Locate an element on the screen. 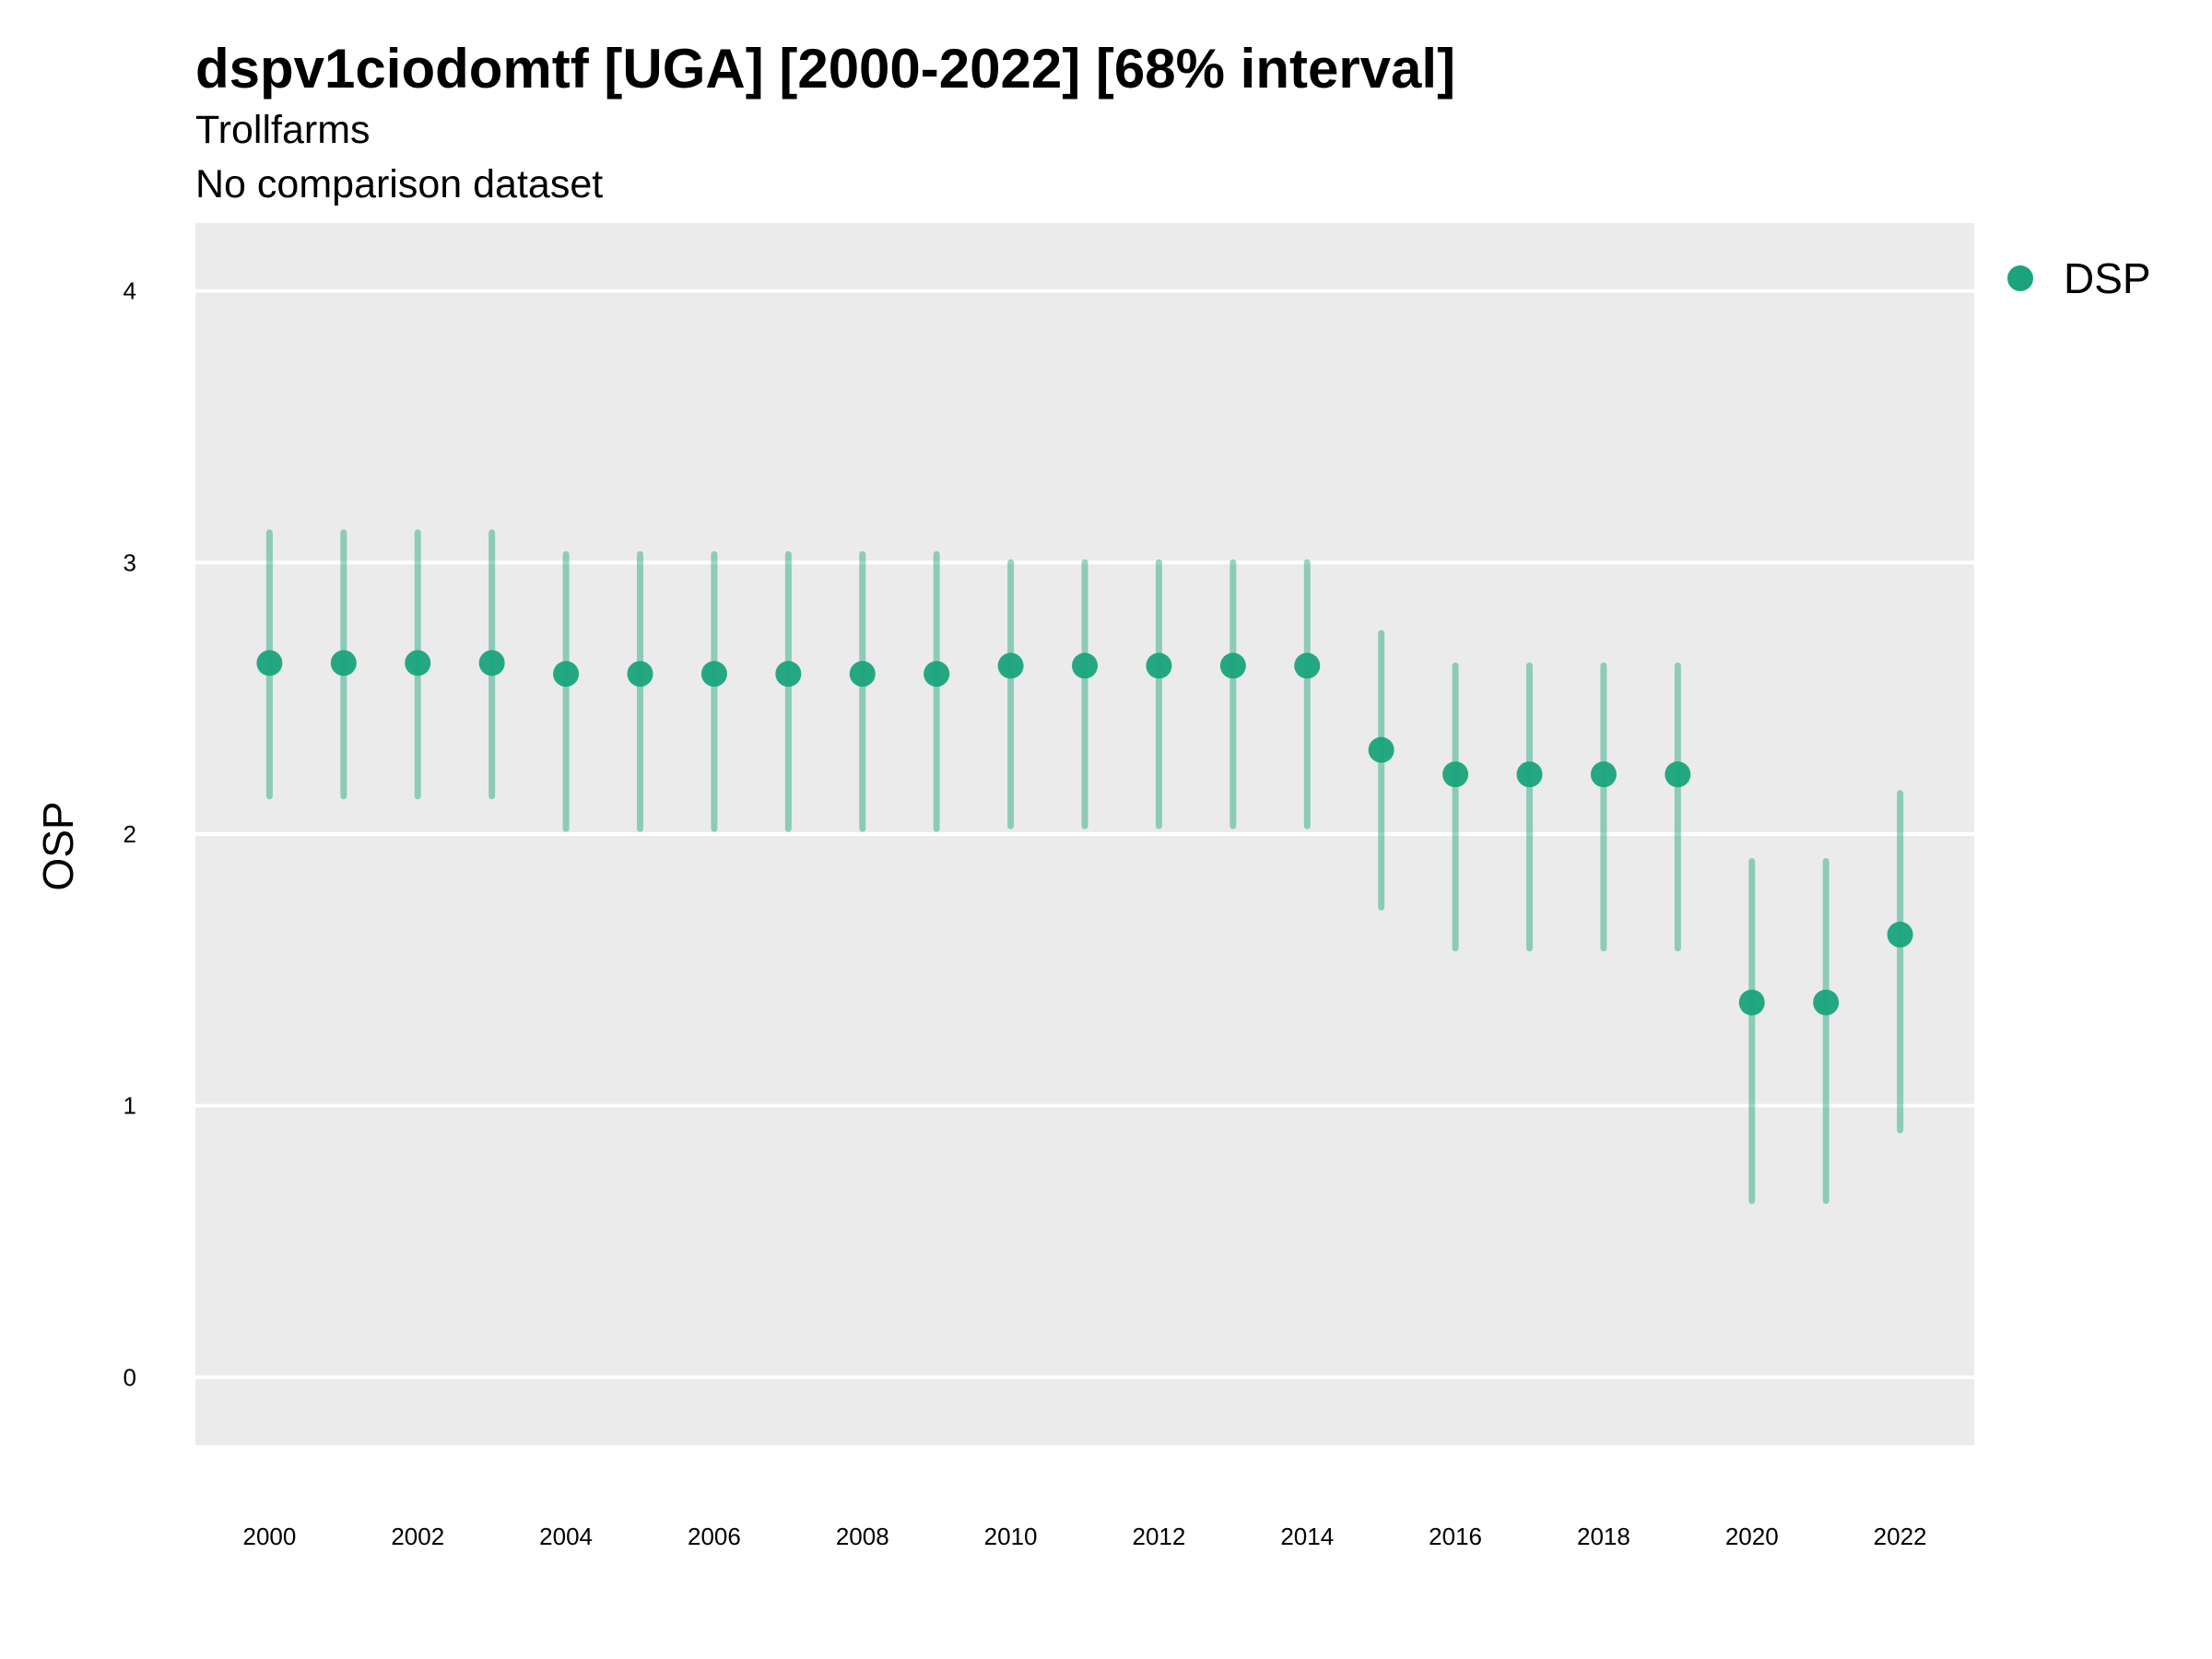 The height and width of the screenshot is (1659, 2212). legend: DSP is located at coordinates (2079, 278).